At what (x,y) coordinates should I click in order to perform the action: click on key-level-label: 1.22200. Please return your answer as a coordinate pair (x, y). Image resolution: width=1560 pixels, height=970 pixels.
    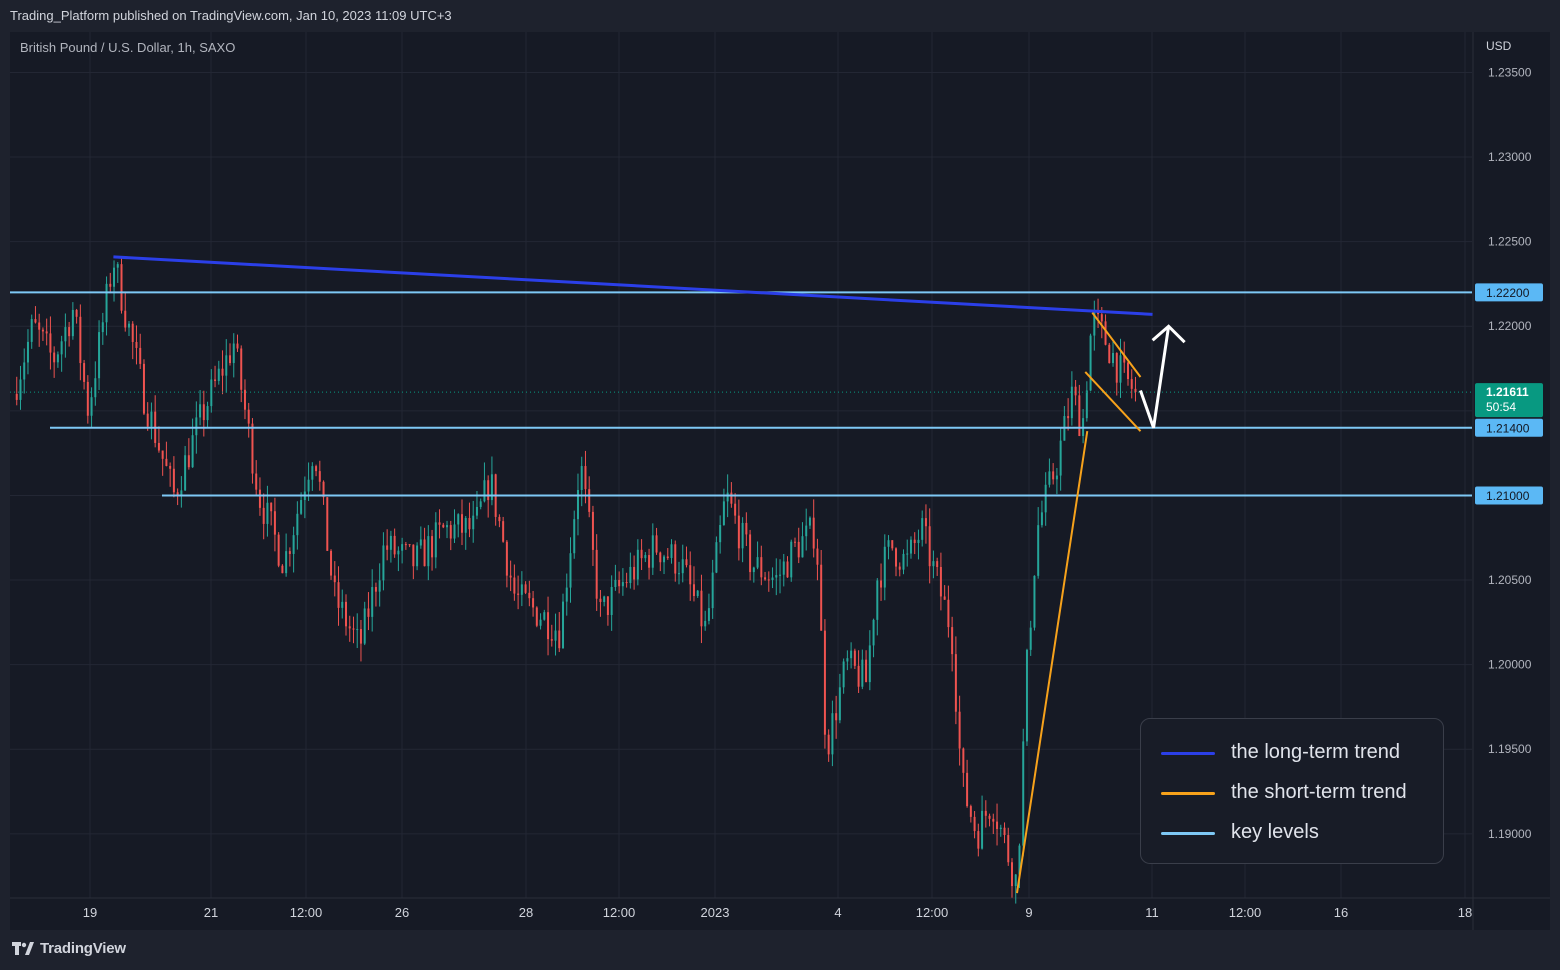
    Looking at the image, I should click on (1508, 293).